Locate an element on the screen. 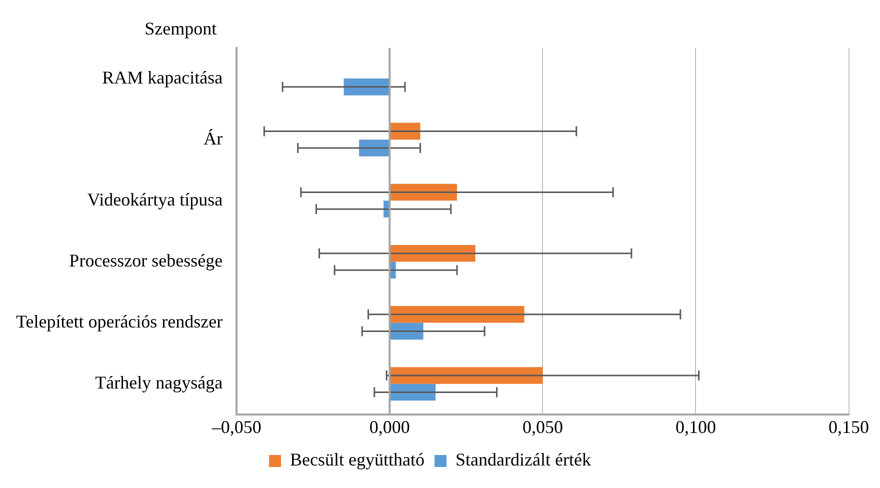  y-tick-label: Videokártya típusa is located at coordinates (155, 199).